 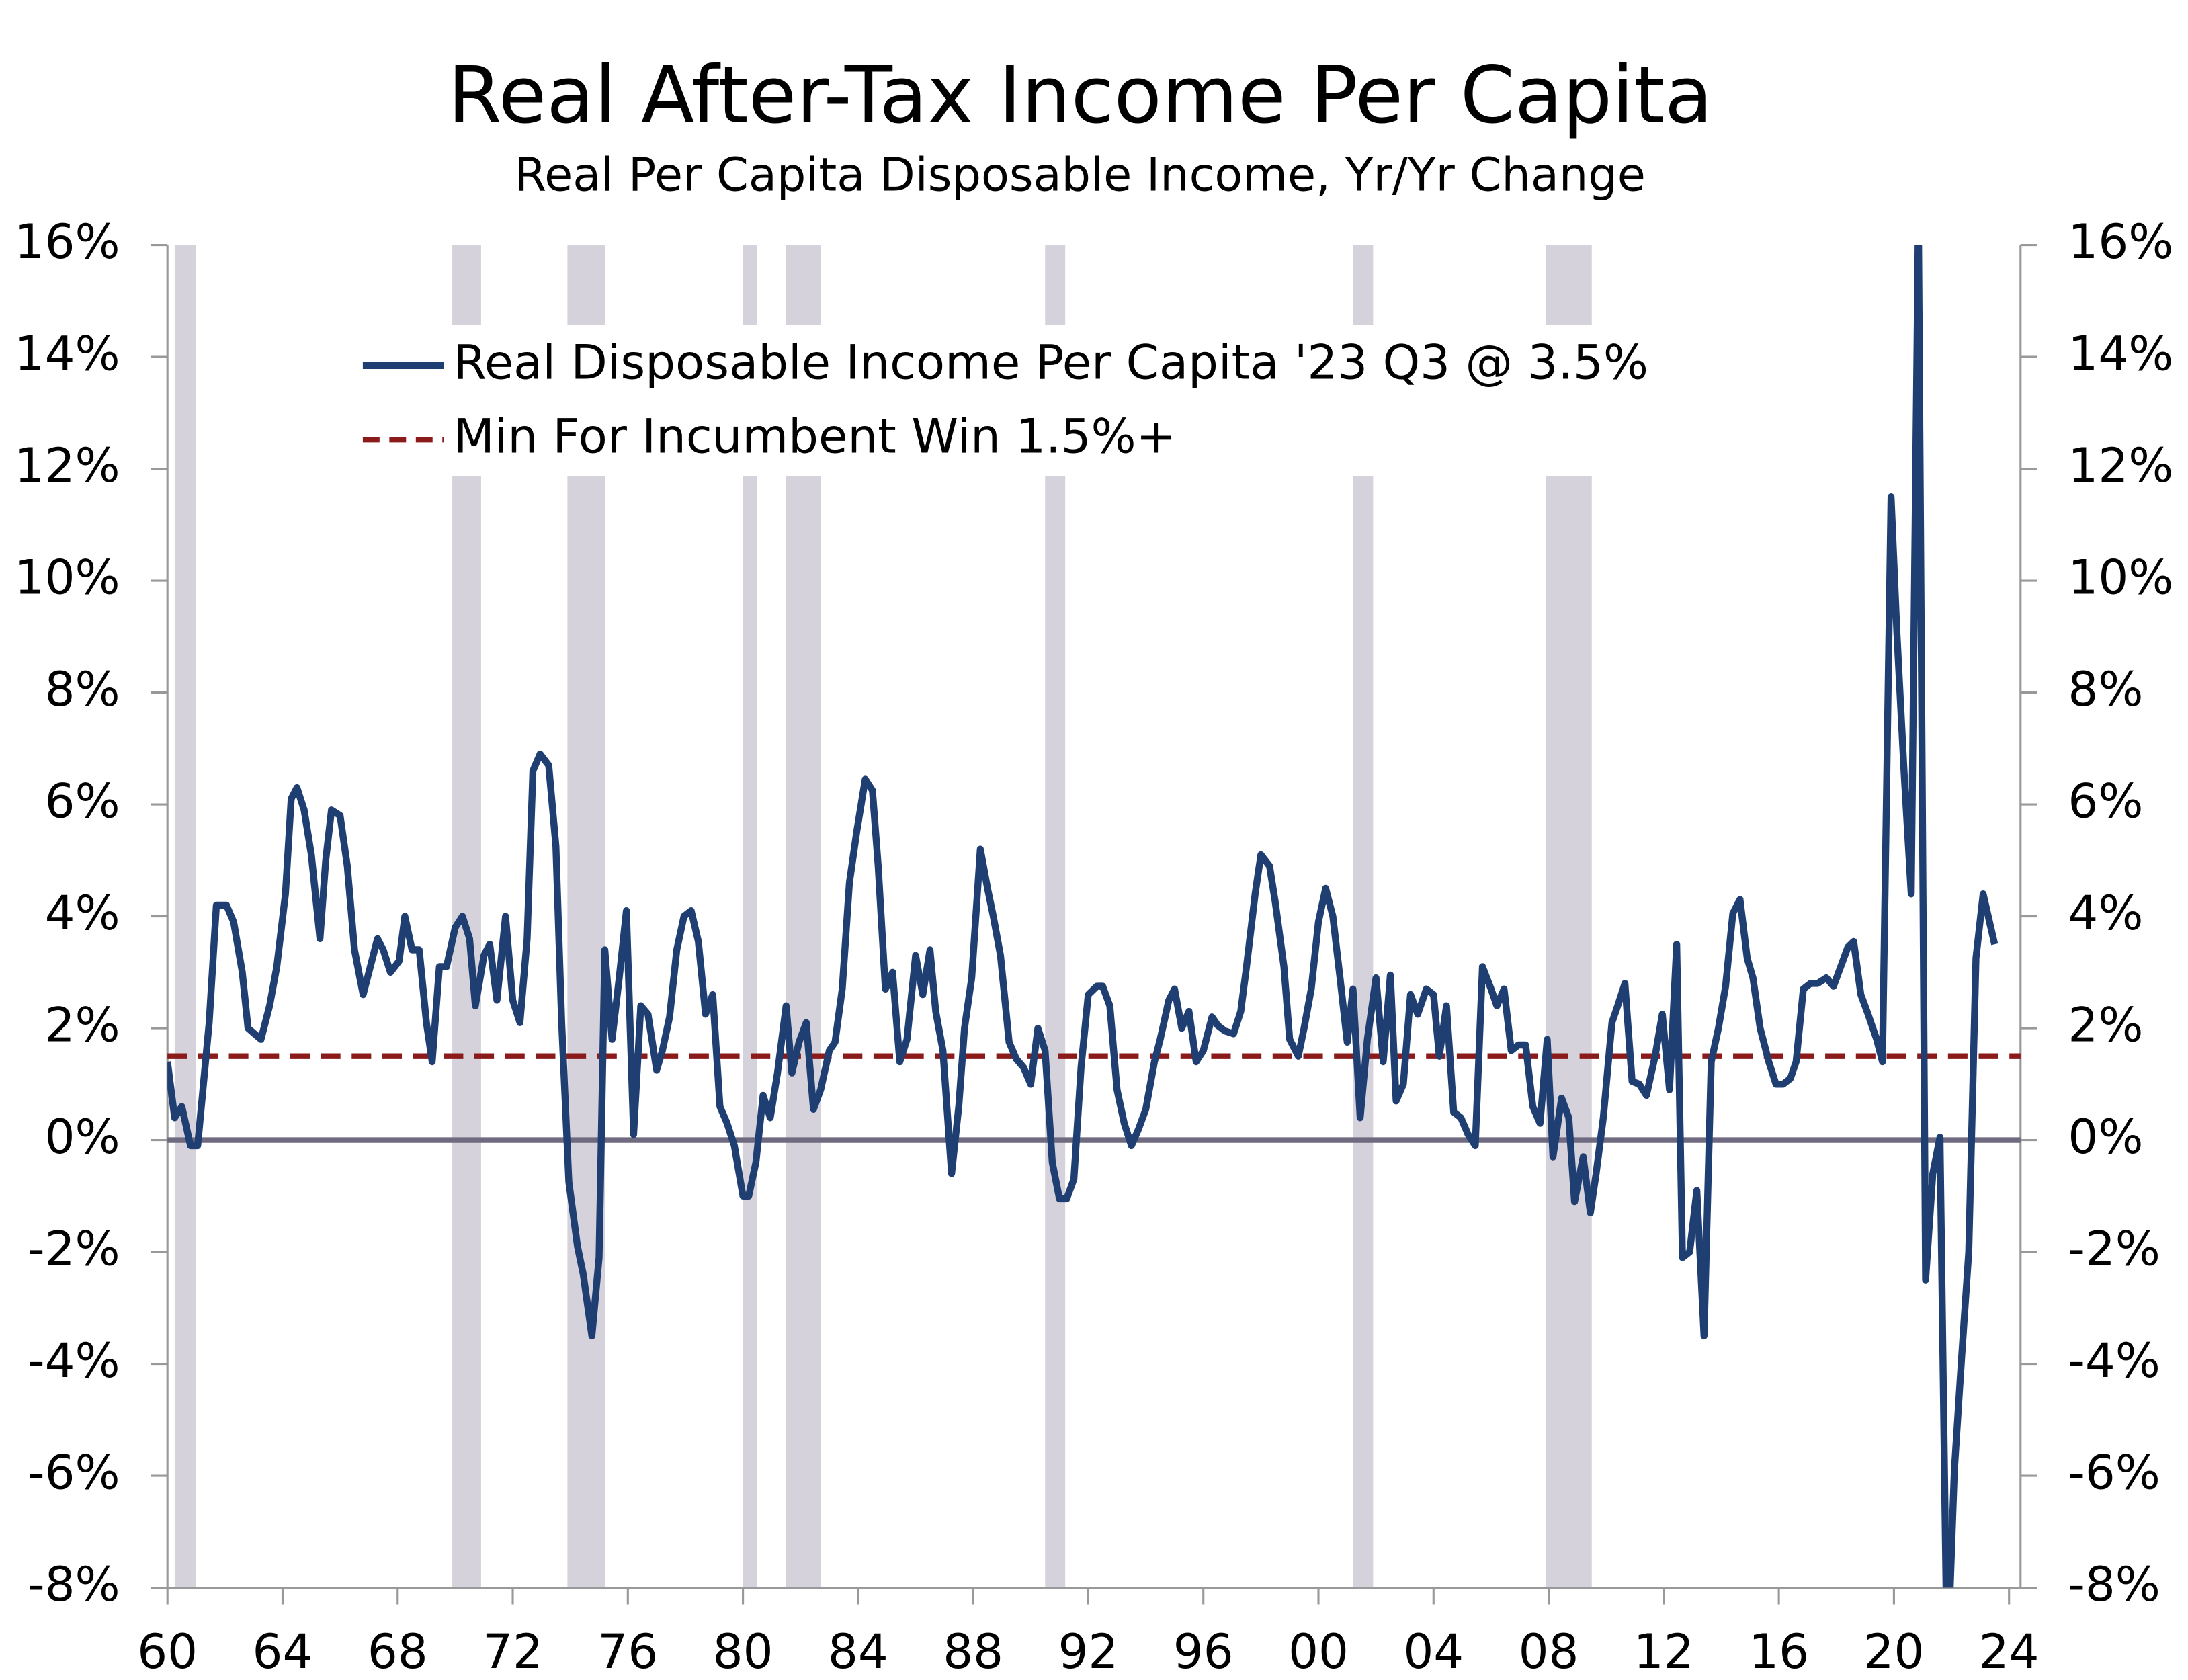 I want to click on y2-tick-label: 4%, so click(x=2105, y=913).